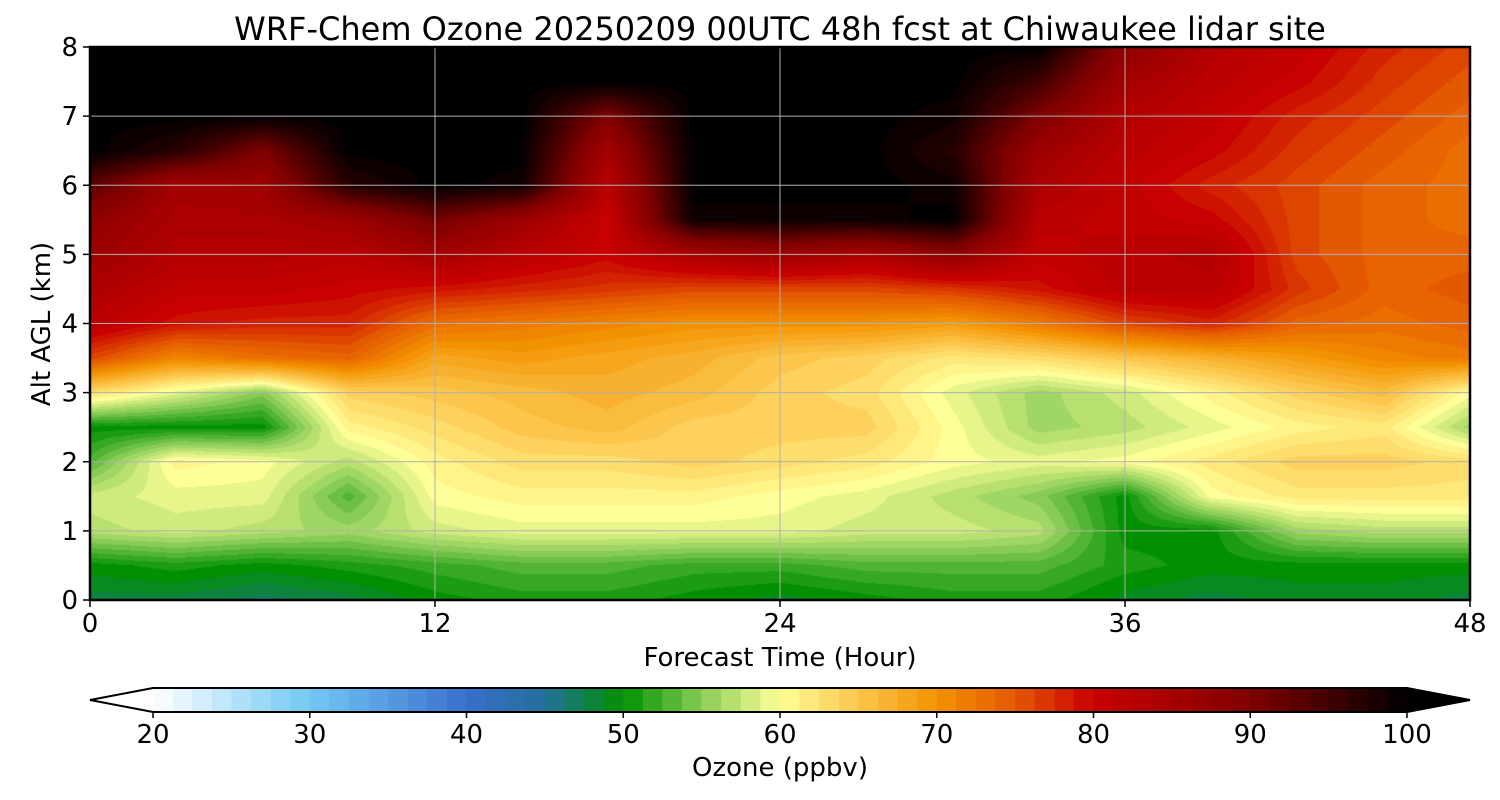 This screenshot has height=800, width=1500. Describe the element at coordinates (69, 463) in the screenshot. I see `y-tick-label: 2` at that location.